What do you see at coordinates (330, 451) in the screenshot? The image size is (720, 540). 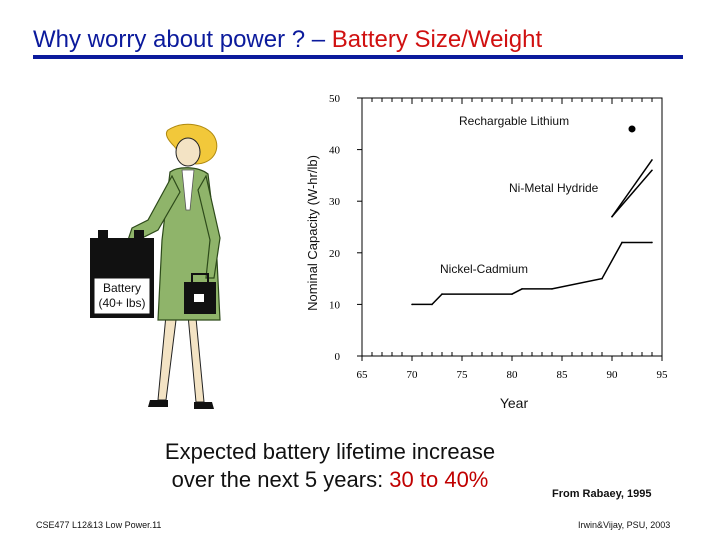 I see `caption-line1: Expected battery lifetime increase` at bounding box center [330, 451].